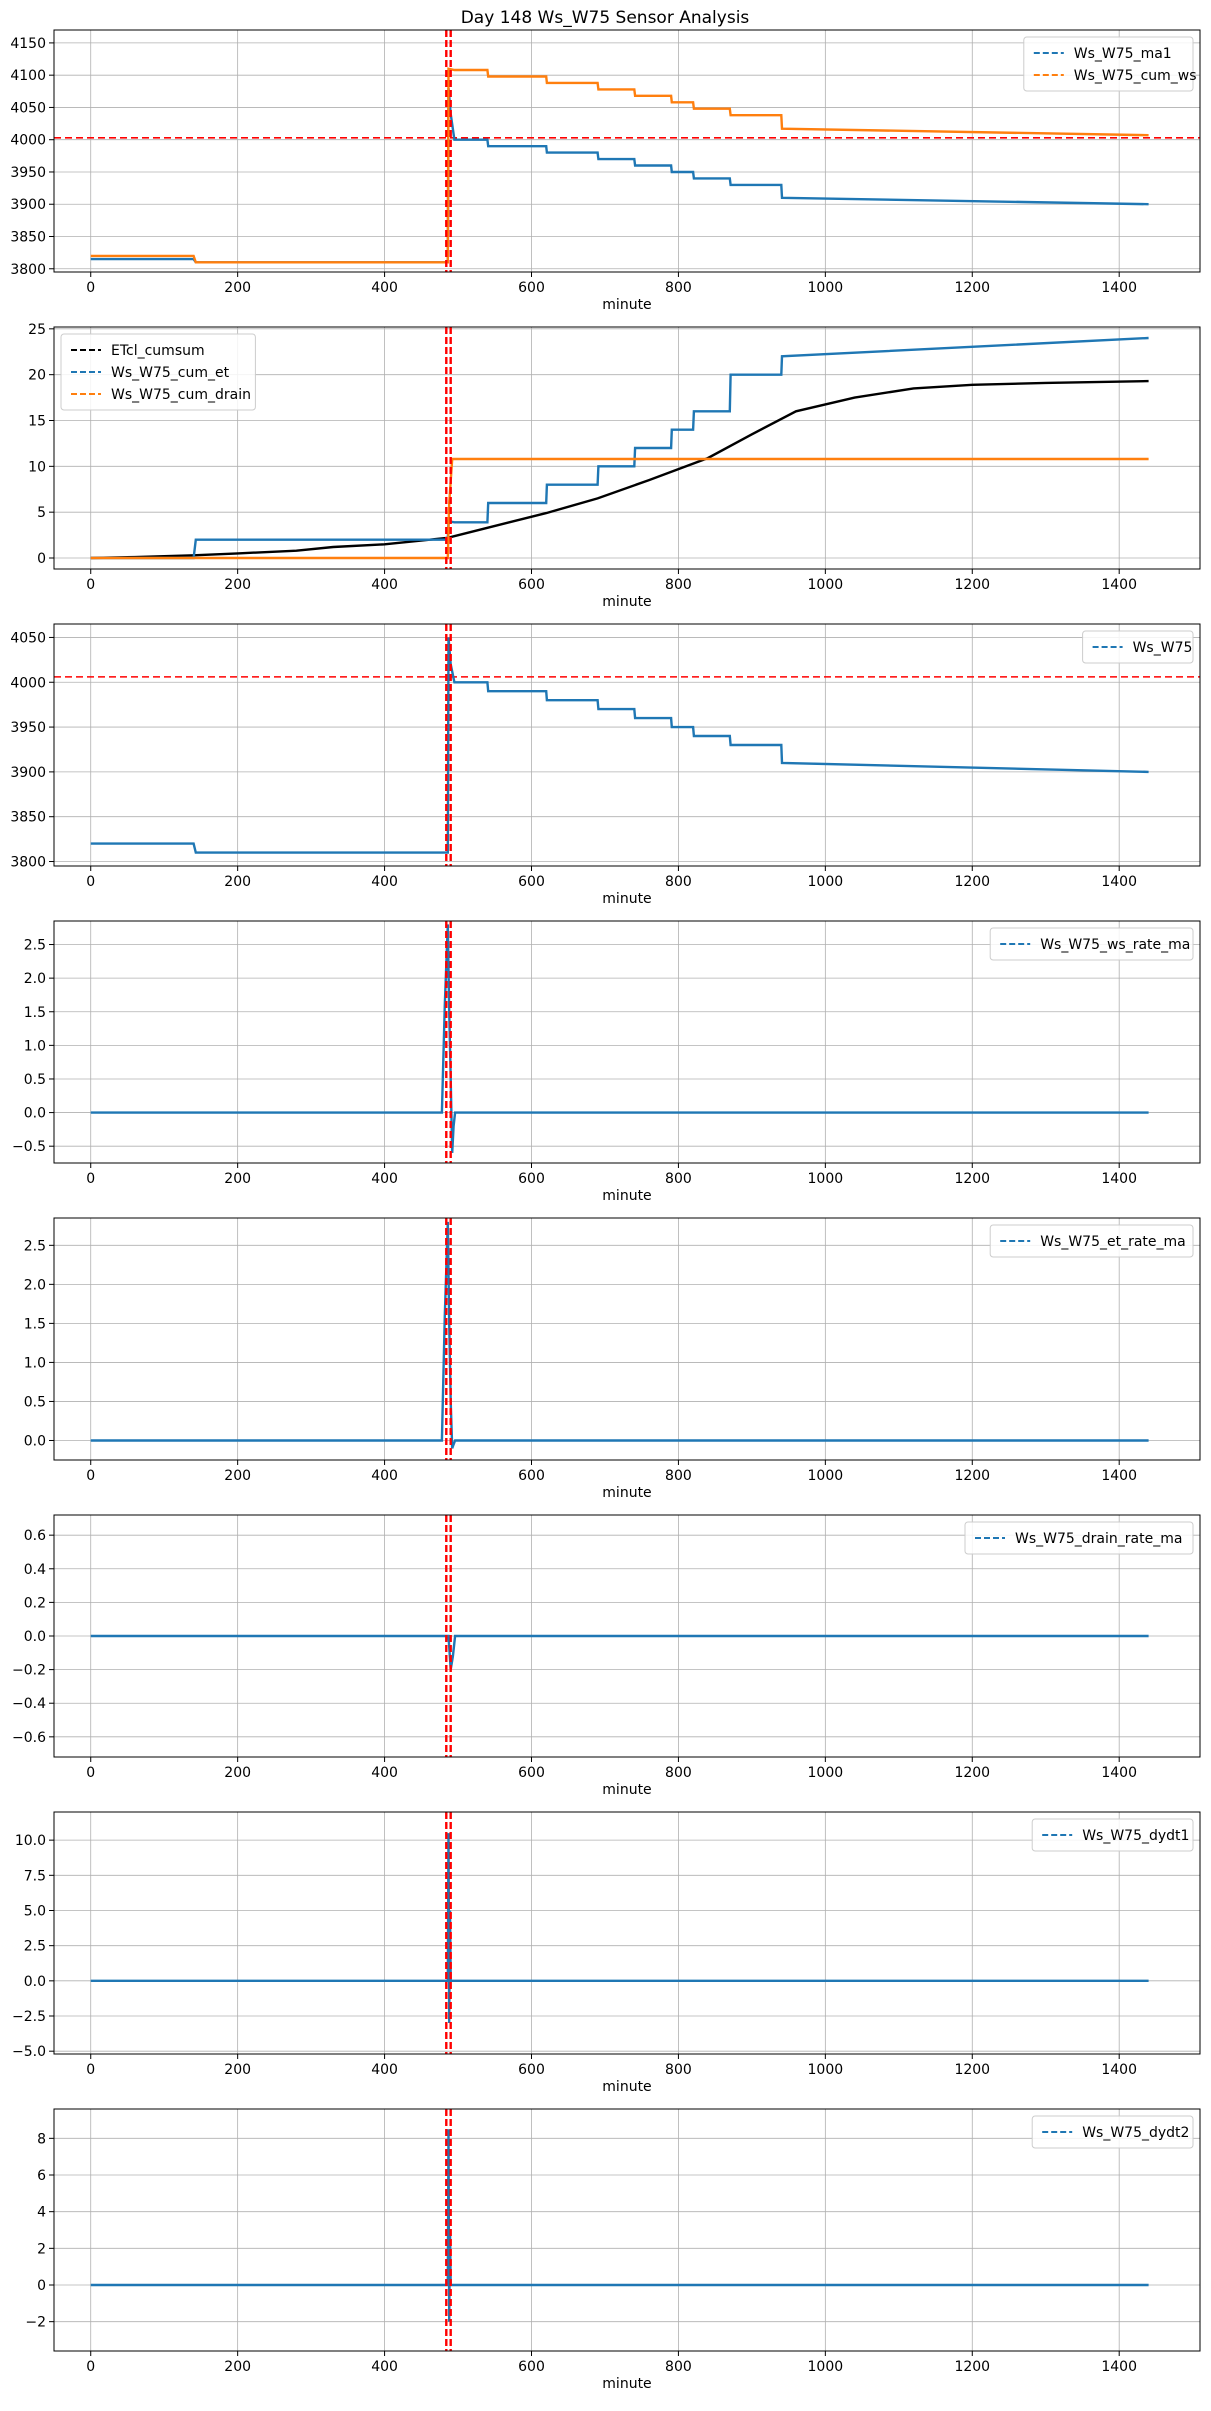  I want to click on y-tick-label: 4150, so click(28, 44).